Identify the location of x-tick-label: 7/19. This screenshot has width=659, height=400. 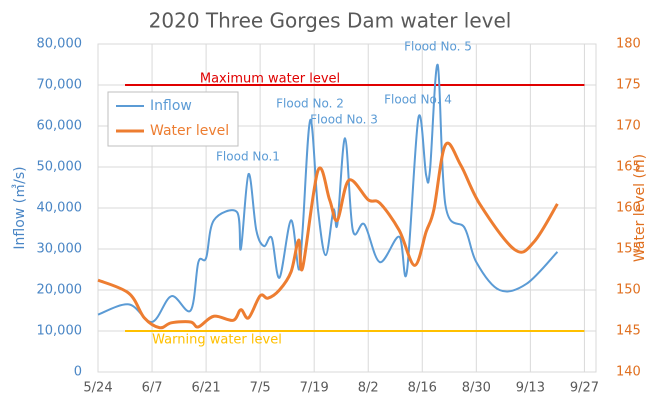
(314, 388).